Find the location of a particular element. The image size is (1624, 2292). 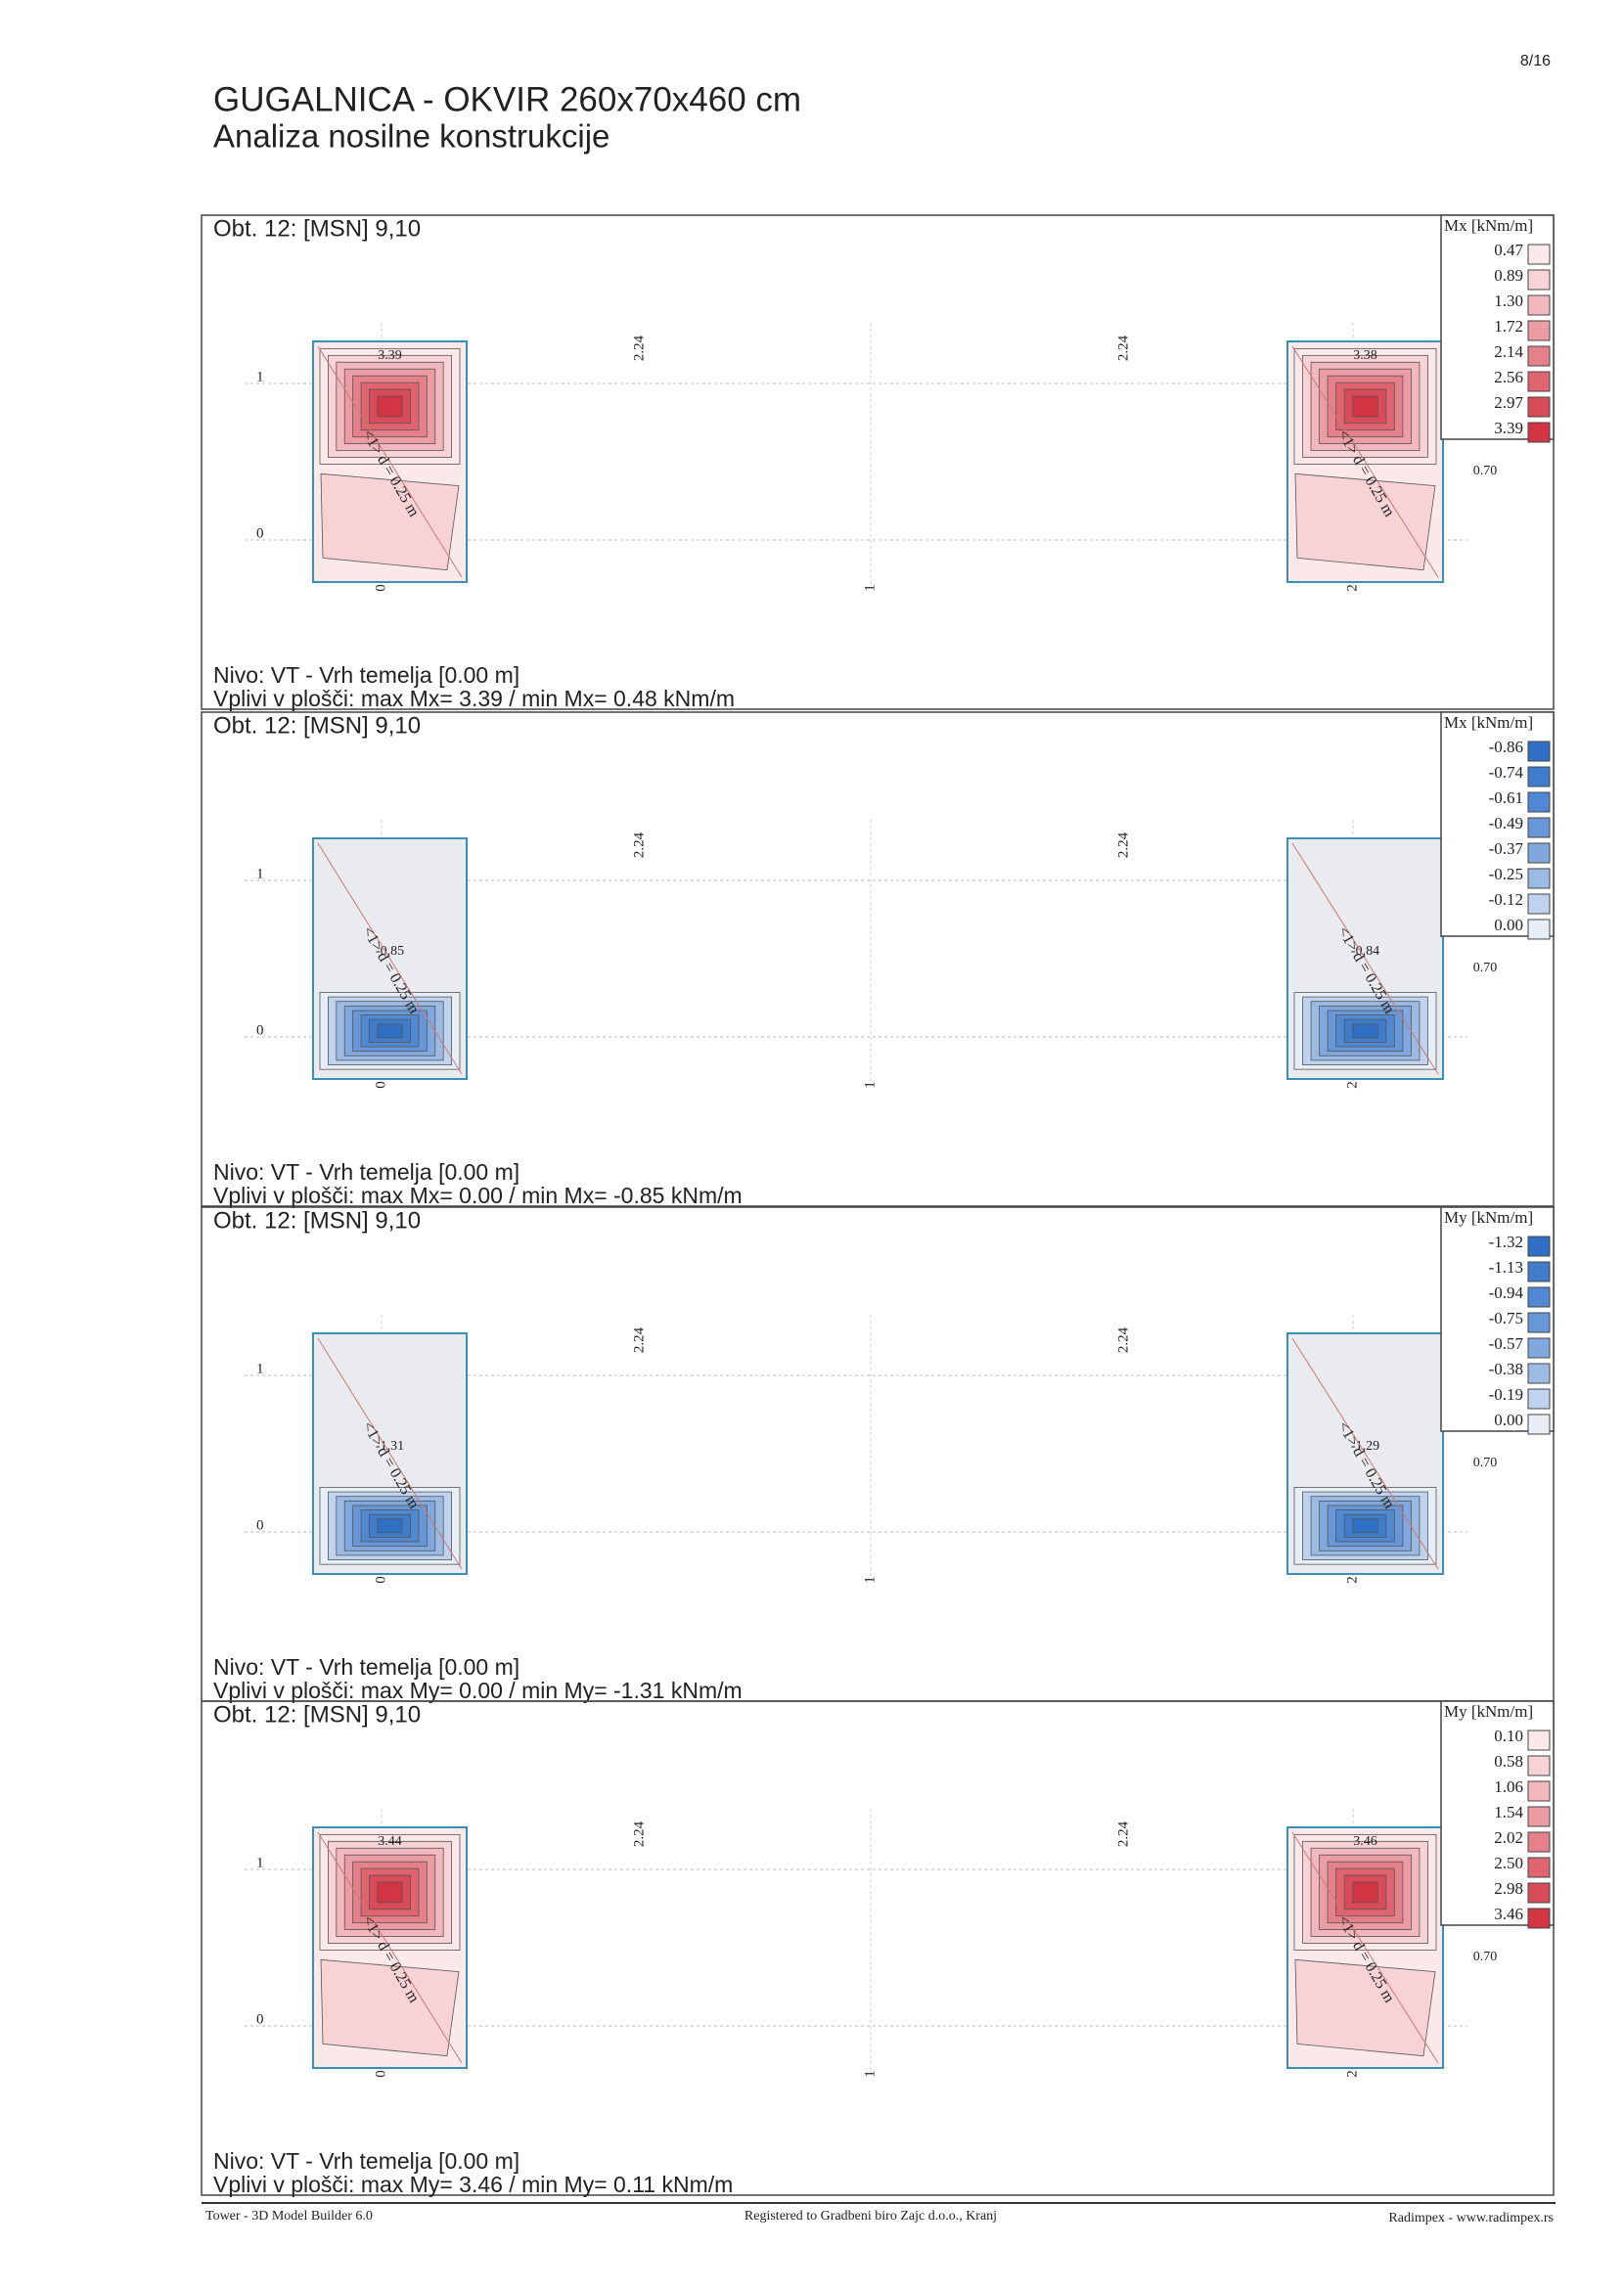

legend-value: 0.58 is located at coordinates (1508, 1761).